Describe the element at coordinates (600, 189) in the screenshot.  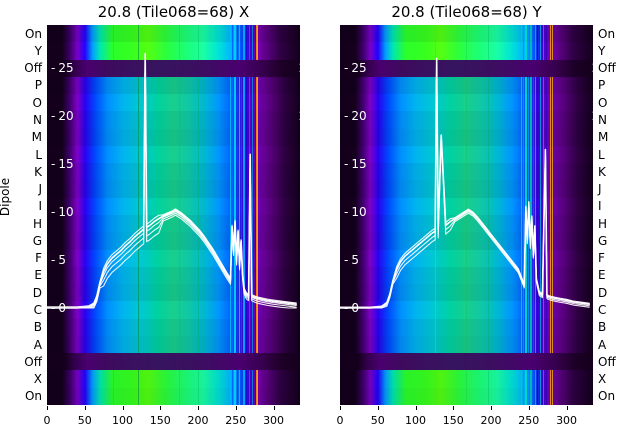
I see `dipole-tick-right-9: J` at that location.